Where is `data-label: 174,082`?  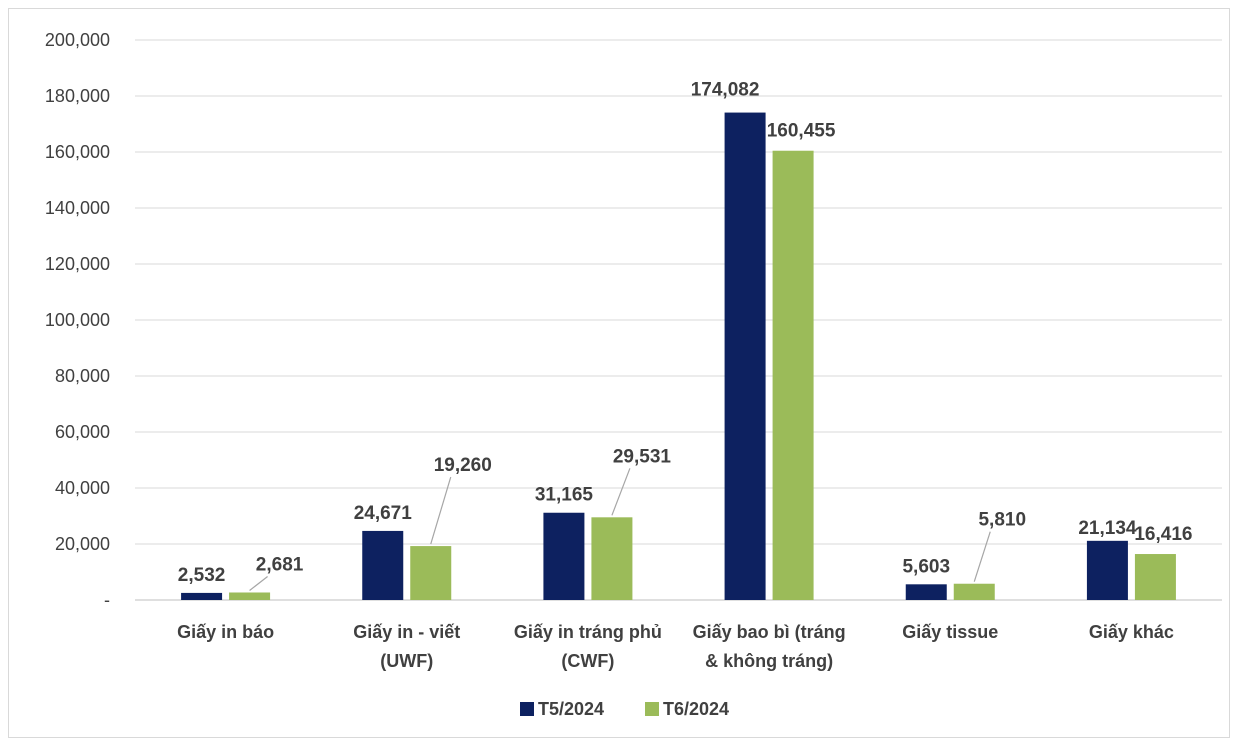 data-label: 174,082 is located at coordinates (725, 90).